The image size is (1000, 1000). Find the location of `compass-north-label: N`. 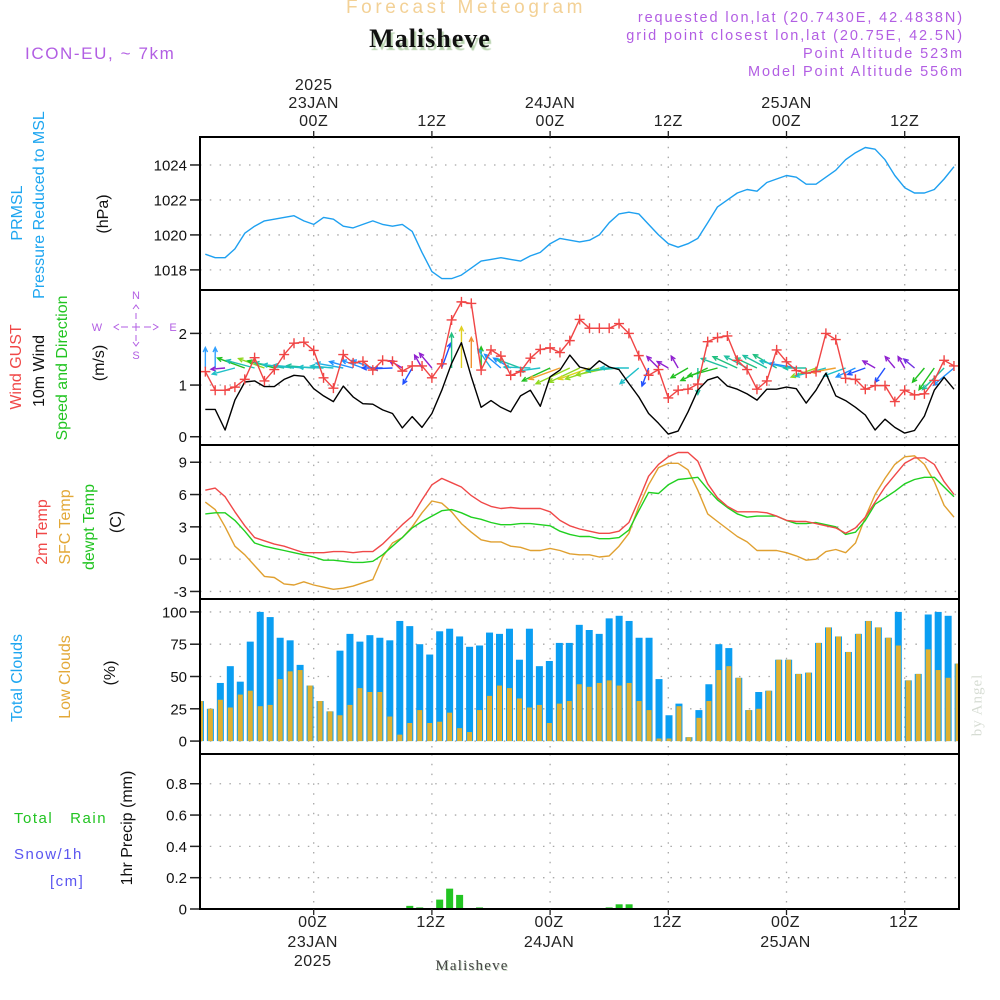

compass-north-label: N is located at coordinates (136, 296).